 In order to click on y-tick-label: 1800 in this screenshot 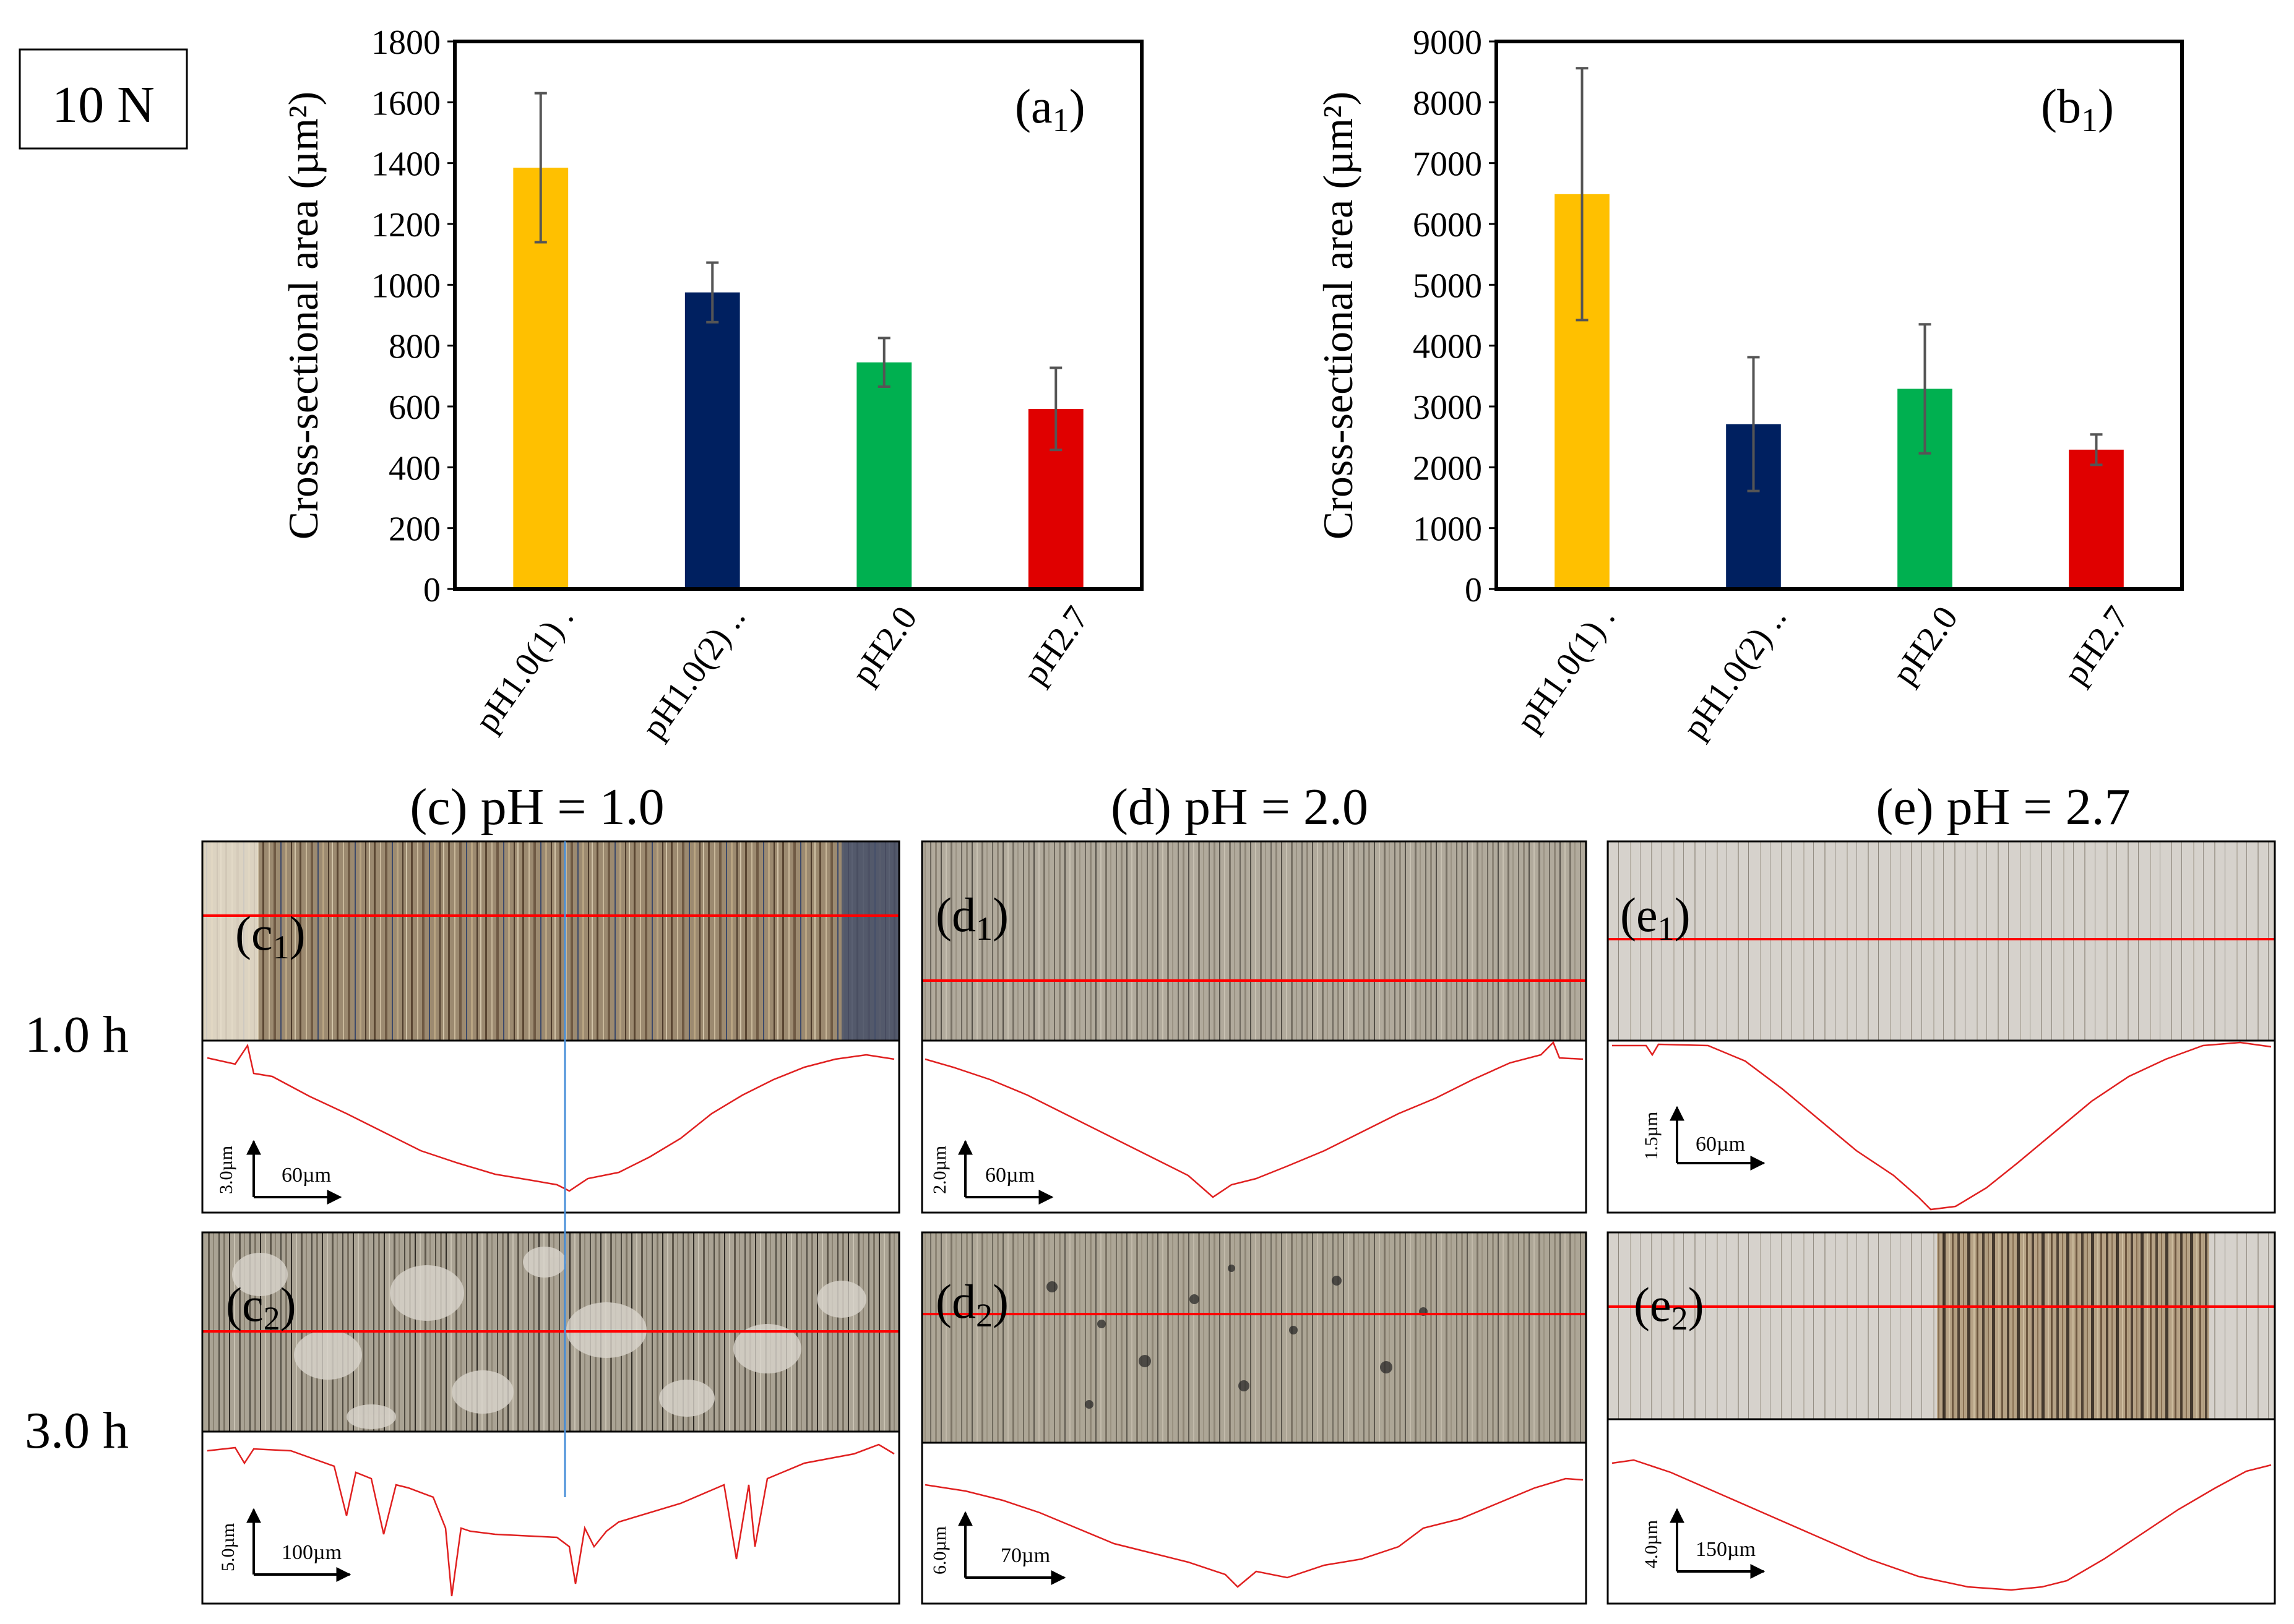, I will do `click(406, 43)`.